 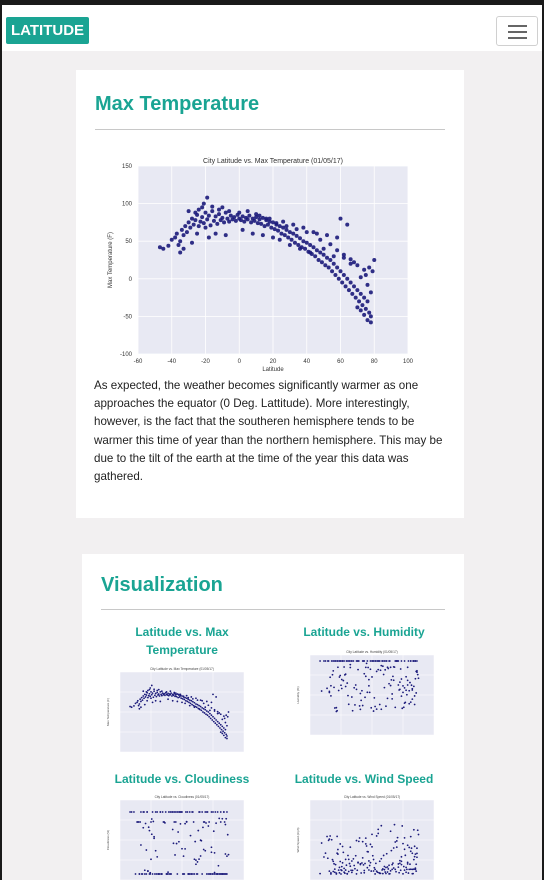 I want to click on menu-toggle-button, so click(x=517, y=31).